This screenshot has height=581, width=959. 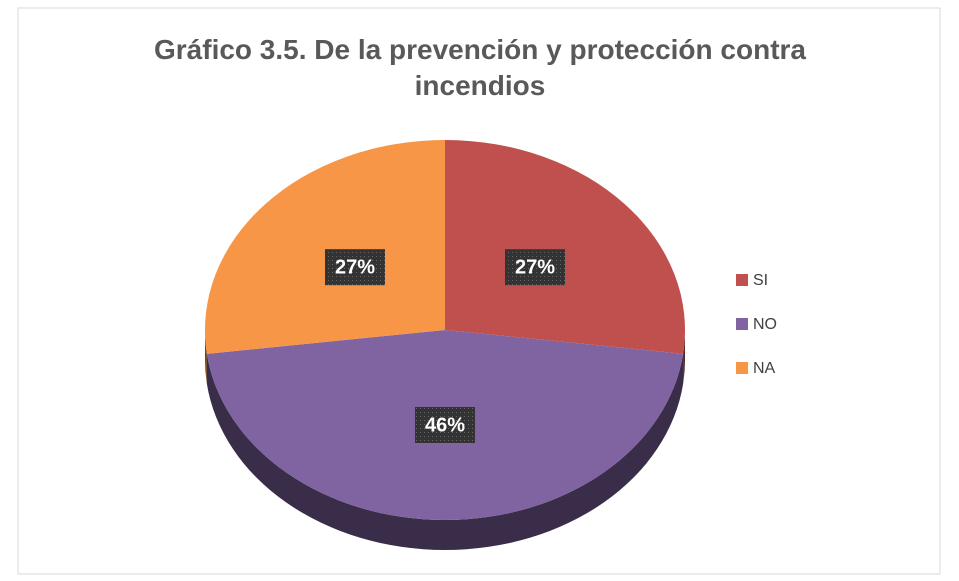 I want to click on value-label: 46%, so click(x=445, y=425).